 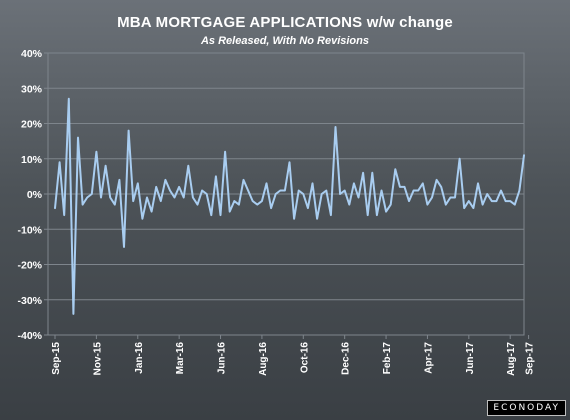 What do you see at coordinates (32, 89) in the screenshot?
I see `y-tick-label: 30%` at bounding box center [32, 89].